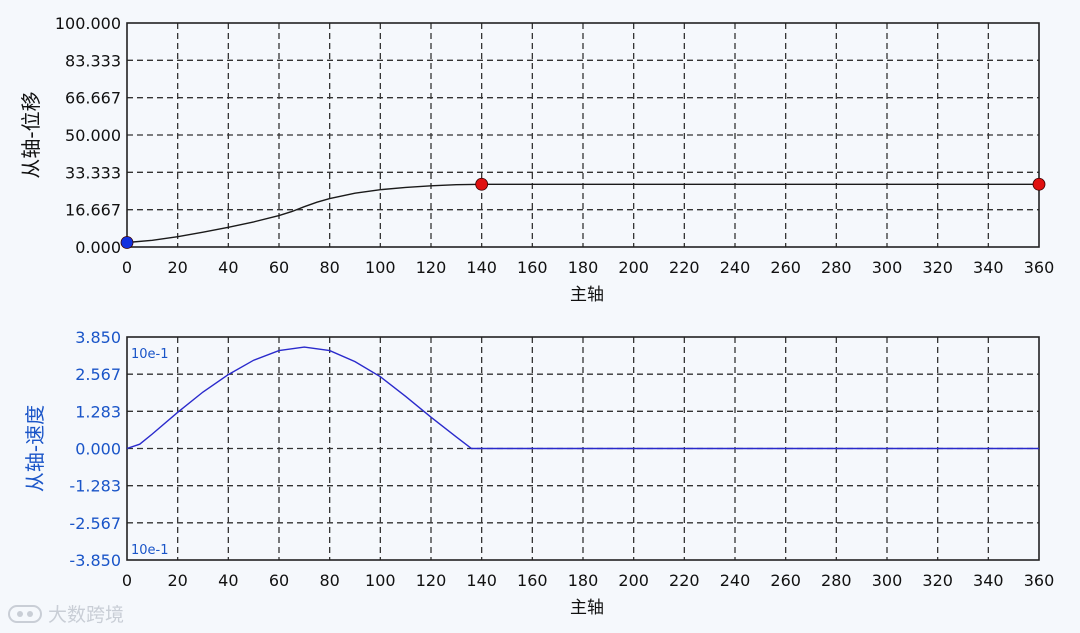 The height and width of the screenshot is (633, 1080). I want to click on y-tick-label: 16.667, so click(93, 210).